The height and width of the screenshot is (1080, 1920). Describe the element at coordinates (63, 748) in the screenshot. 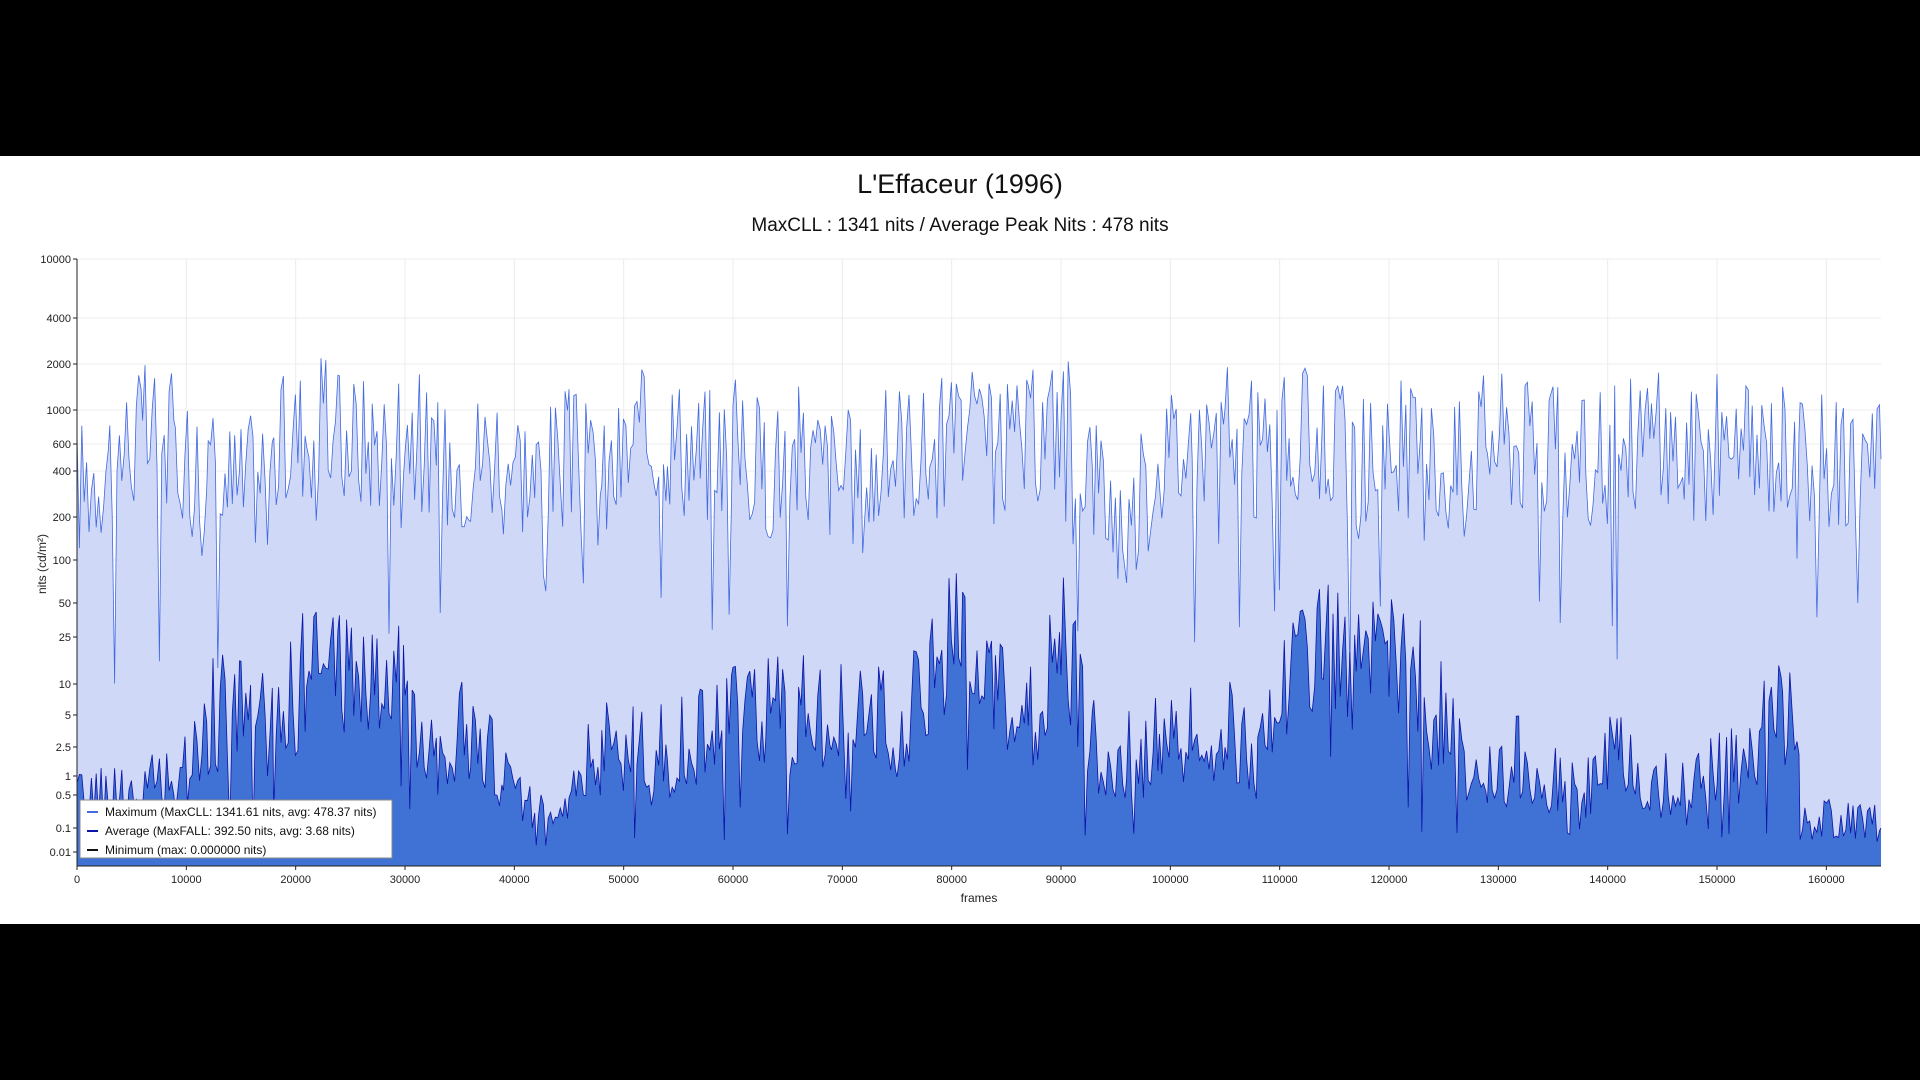

I see `y-tick-label: 2.5` at that location.